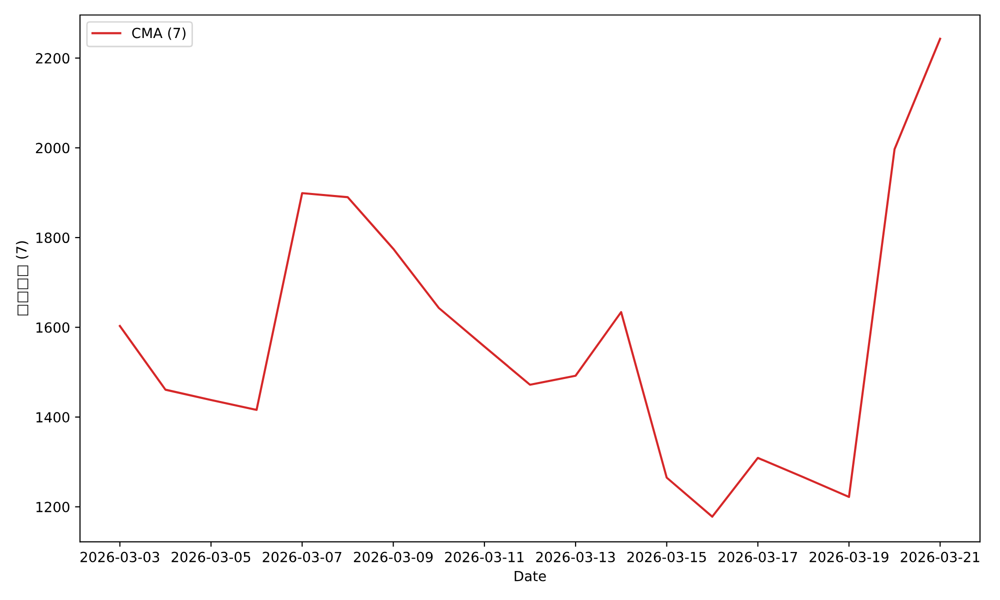  Describe the element at coordinates (53, 238) in the screenshot. I see `y-tick-label: 1800` at that location.